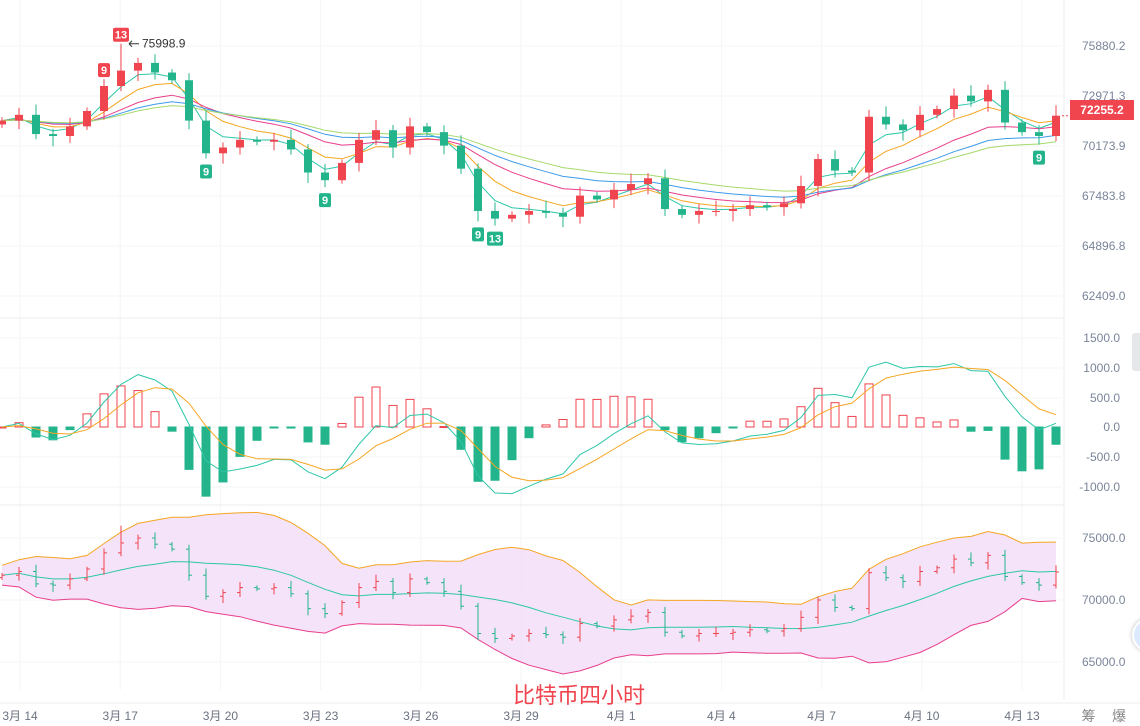  I want to click on macd-tick-label: 1000.0, so click(1101, 368).